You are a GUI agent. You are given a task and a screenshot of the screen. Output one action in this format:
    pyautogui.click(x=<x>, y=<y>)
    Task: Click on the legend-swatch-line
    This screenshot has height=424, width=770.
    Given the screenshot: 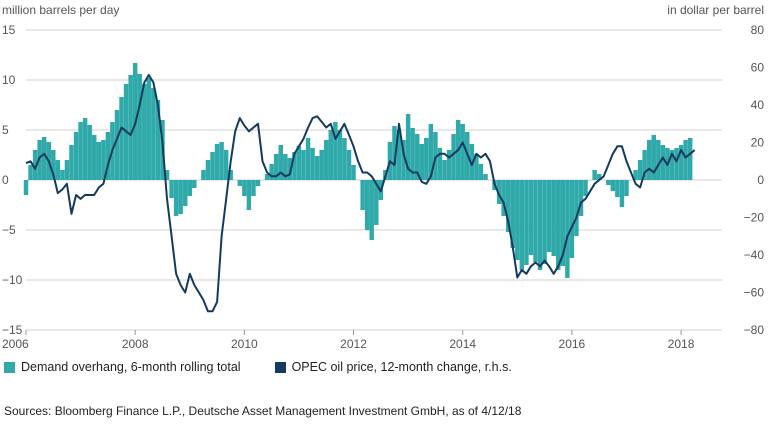 What is the action you would take?
    pyautogui.click(x=280, y=367)
    